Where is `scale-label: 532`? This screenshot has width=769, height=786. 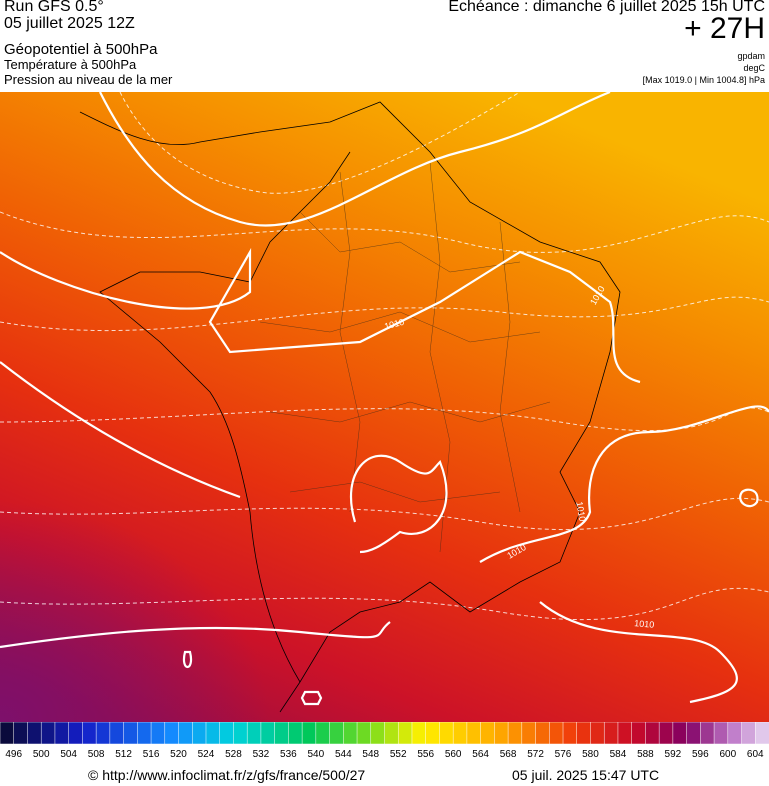 scale-label: 532 is located at coordinates (261, 754).